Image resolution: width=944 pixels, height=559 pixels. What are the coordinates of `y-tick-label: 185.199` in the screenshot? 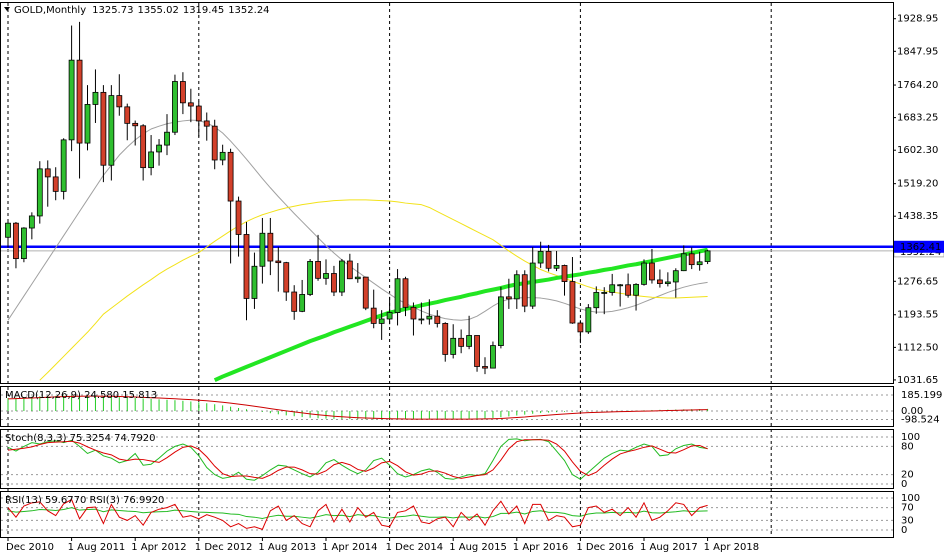 It's located at (921, 395).